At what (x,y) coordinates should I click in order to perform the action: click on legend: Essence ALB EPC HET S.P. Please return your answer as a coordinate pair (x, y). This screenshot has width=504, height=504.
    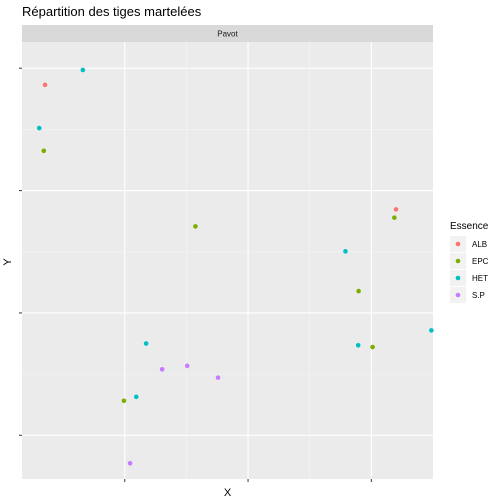
    Looking at the image, I should click on (469, 262).